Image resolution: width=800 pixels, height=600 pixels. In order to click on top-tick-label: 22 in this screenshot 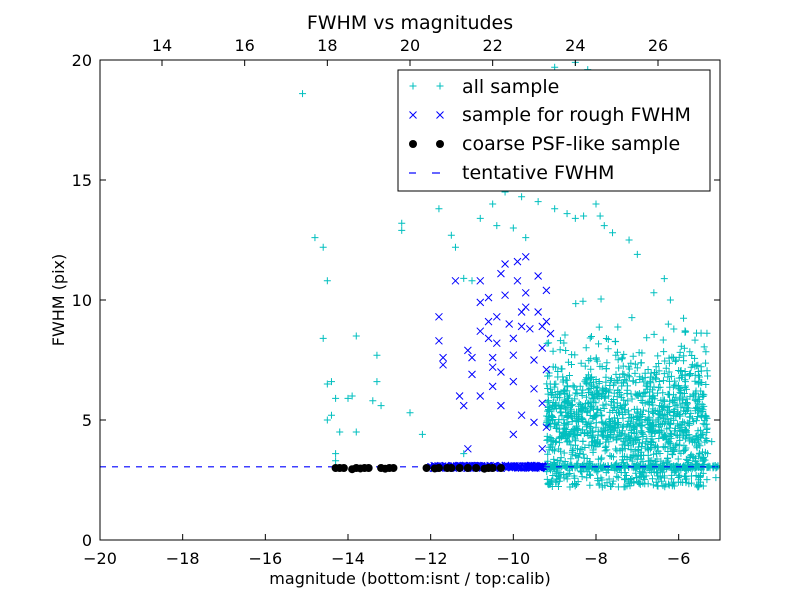, I will do `click(492, 45)`.